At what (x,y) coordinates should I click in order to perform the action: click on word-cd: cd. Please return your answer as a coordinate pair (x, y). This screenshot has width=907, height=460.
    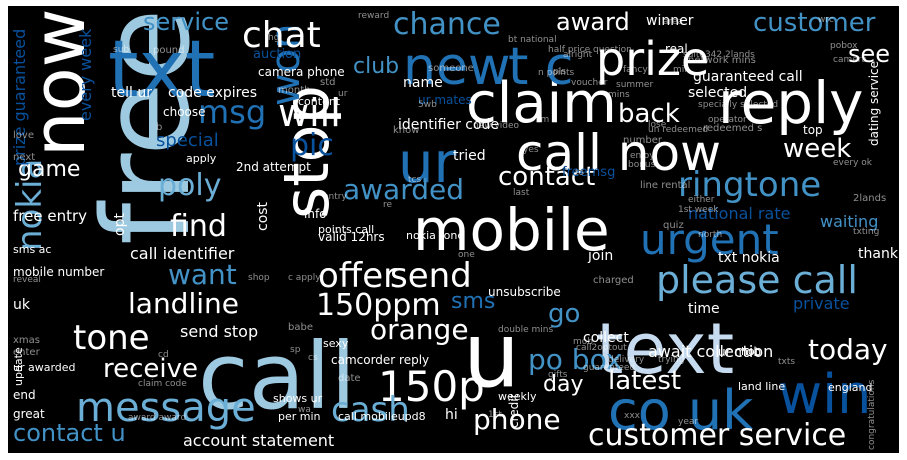
    Looking at the image, I should click on (163, 355).